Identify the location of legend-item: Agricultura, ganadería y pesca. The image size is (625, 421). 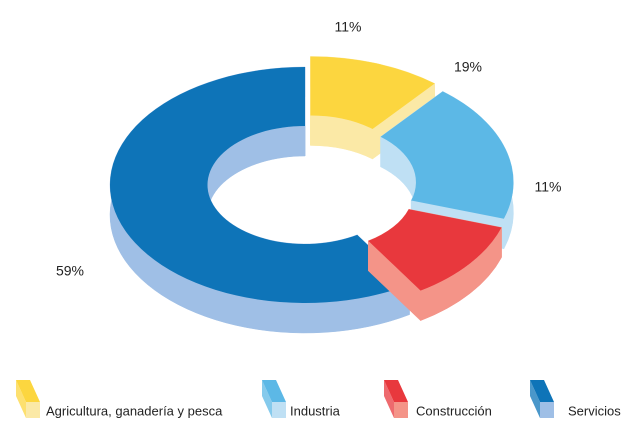
(119, 399).